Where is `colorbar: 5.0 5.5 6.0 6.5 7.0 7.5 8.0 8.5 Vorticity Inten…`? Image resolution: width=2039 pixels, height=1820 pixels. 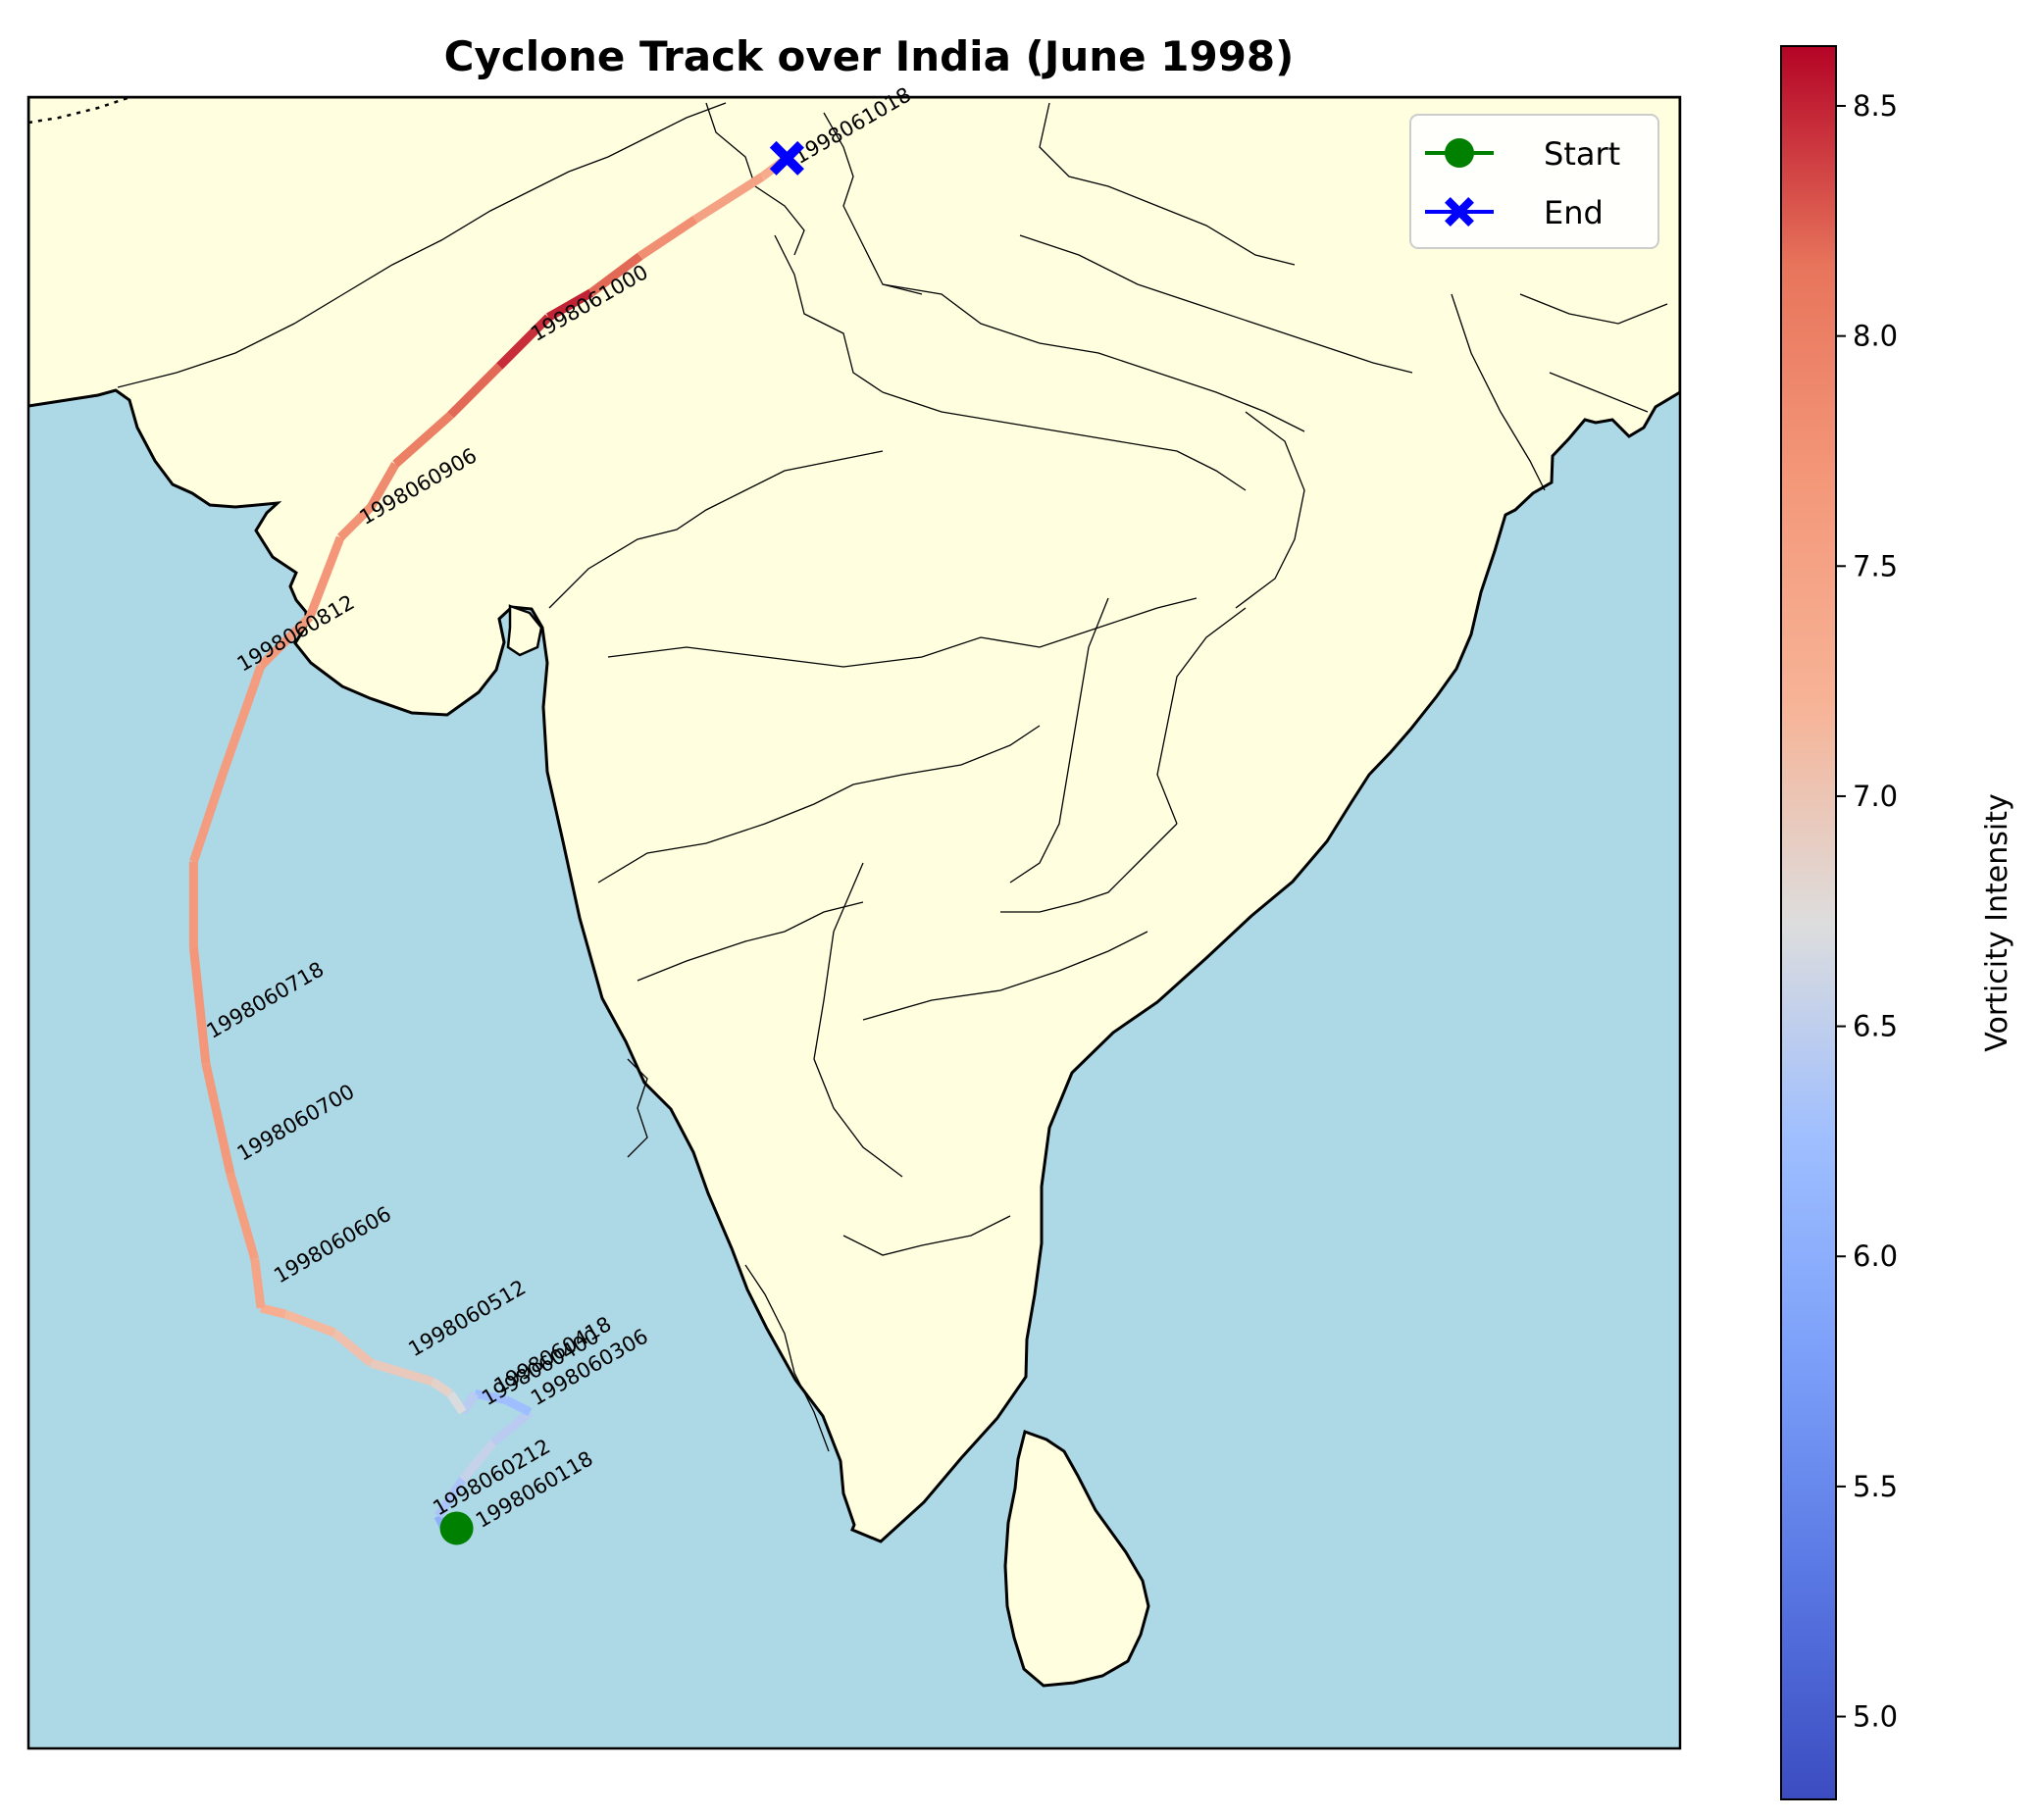
colorbar: 5.0 5.5 6.0 6.5 7.0 7.5 8.0 8.5 Vorticity Inten… is located at coordinates (1897, 922).